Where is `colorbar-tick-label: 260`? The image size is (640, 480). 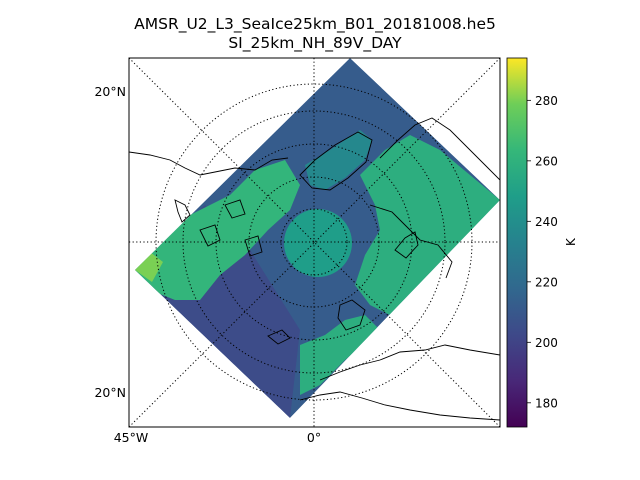
colorbar-tick-label: 260 is located at coordinates (546, 161).